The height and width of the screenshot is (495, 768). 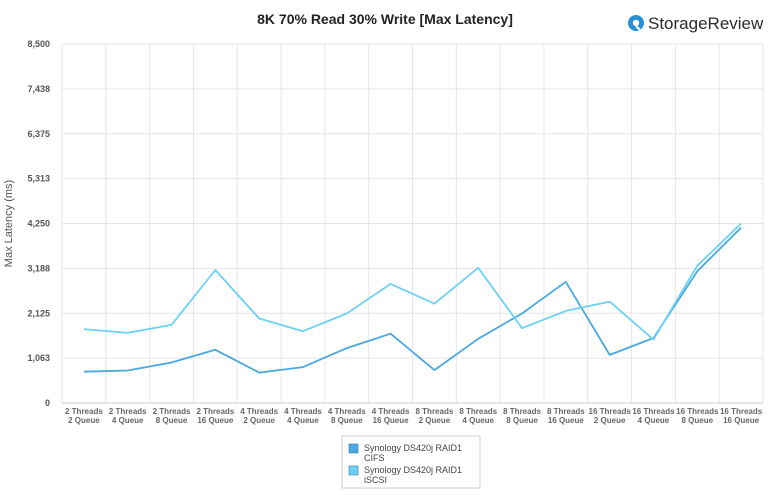 I want to click on y-tick-label: 2,125, so click(x=38, y=313).